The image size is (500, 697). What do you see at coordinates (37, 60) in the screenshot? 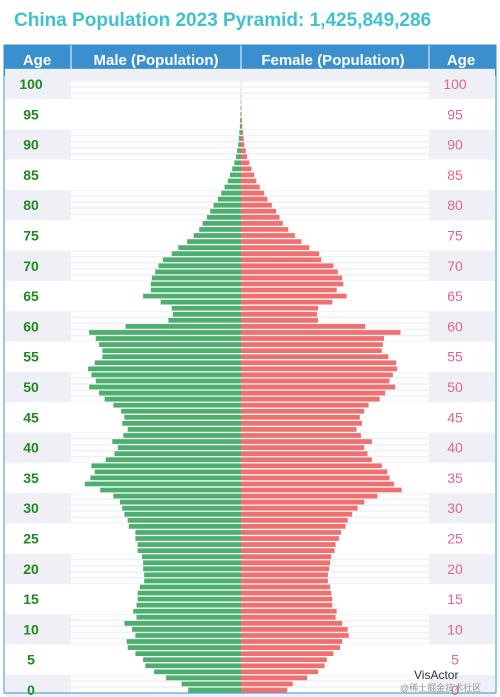
I see `header-age-left: Age` at bounding box center [37, 60].